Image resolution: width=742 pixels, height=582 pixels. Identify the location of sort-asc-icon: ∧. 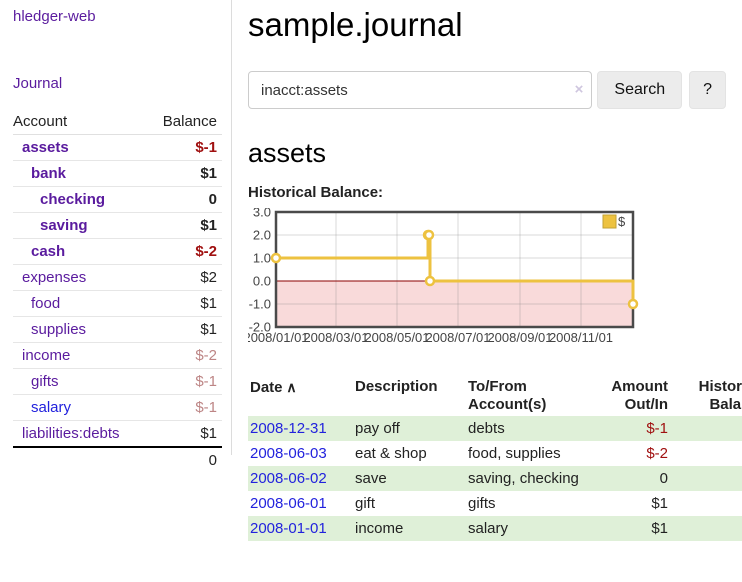
(289, 387).